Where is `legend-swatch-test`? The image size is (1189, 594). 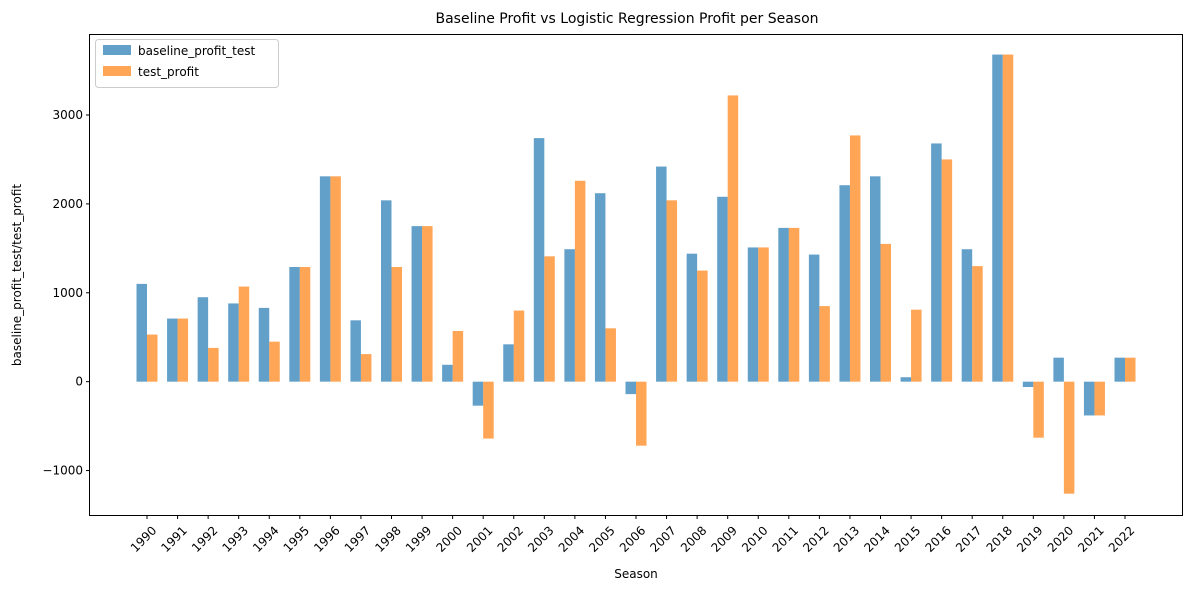
legend-swatch-test is located at coordinates (117, 71).